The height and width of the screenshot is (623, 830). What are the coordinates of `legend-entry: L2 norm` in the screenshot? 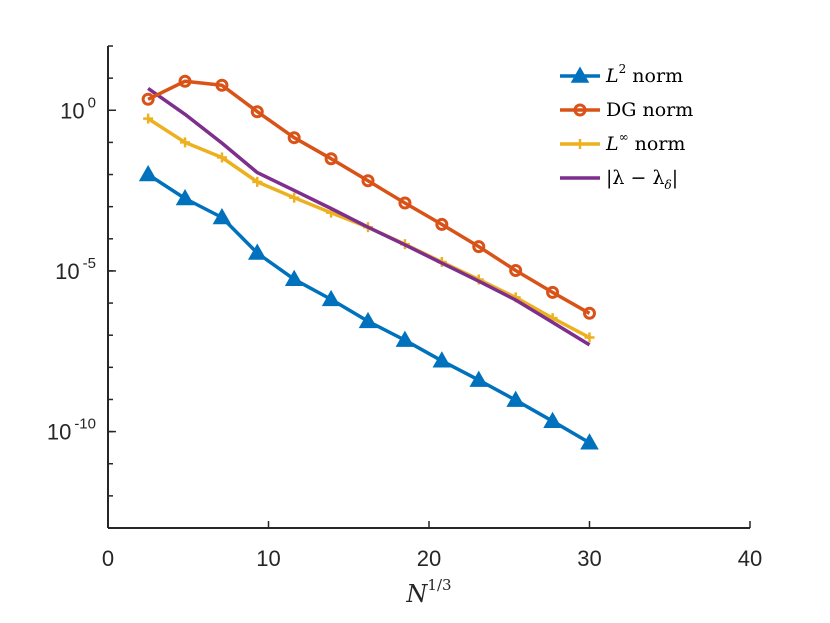 It's located at (621, 74).